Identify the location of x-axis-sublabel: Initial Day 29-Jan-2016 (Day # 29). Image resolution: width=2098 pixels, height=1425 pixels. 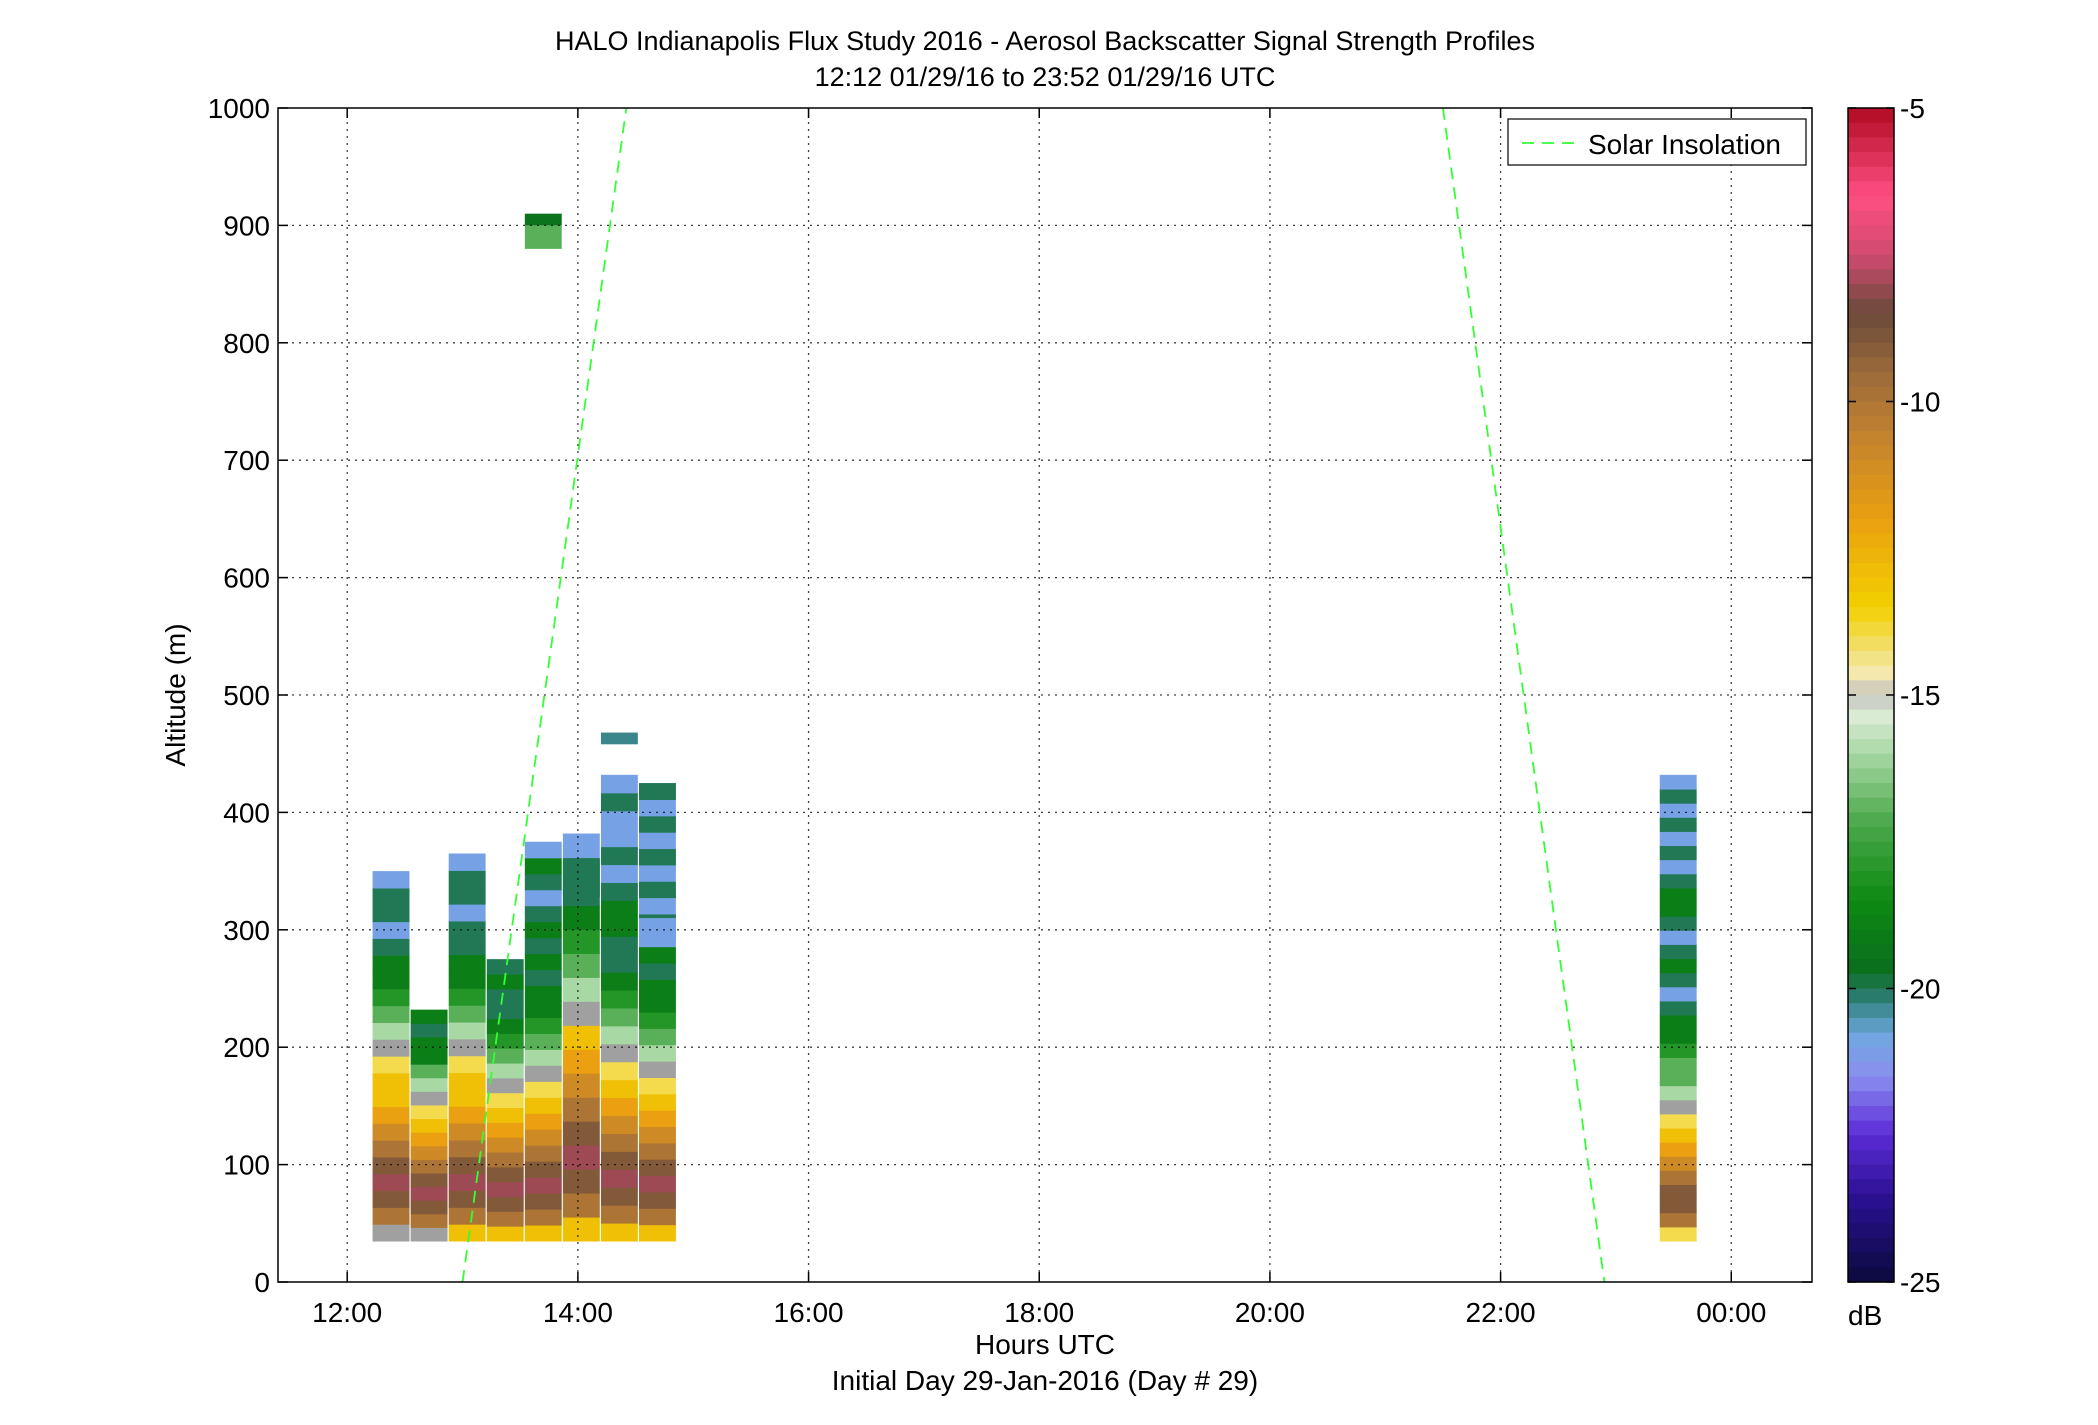
(1045, 1380).